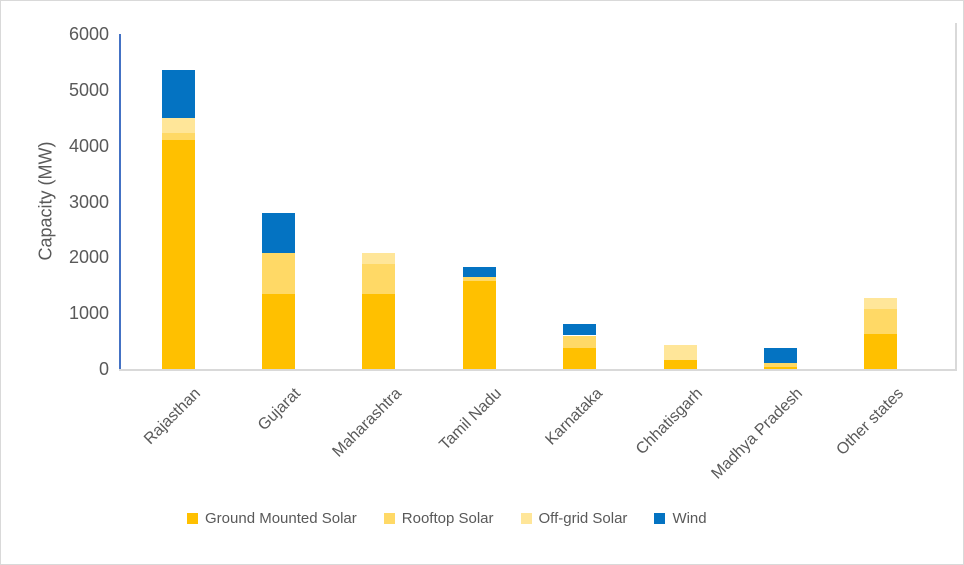 The height and width of the screenshot is (565, 964). I want to click on y-tick-label: 2000, so click(88, 257).